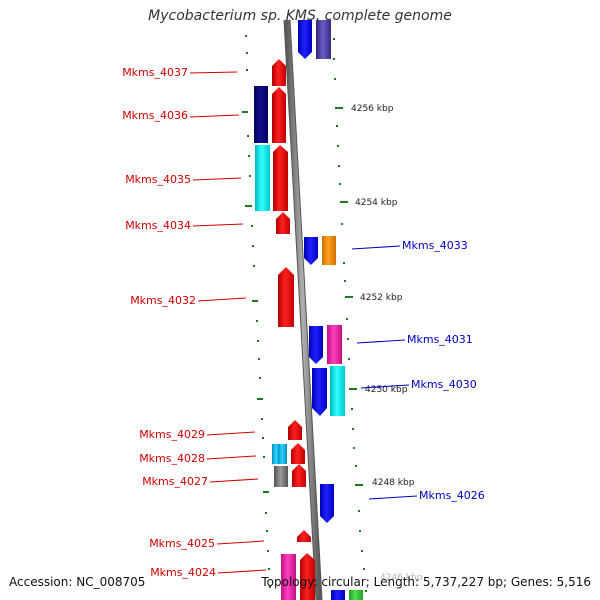  I want to click on reverse-strand-genes, so click(284, 329).